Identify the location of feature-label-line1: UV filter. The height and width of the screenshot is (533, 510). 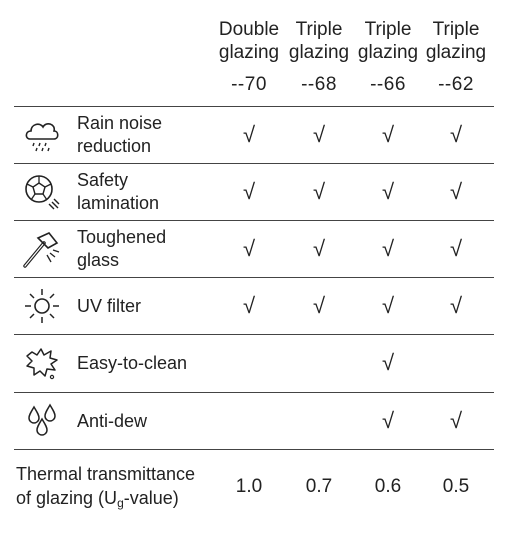
(109, 305).